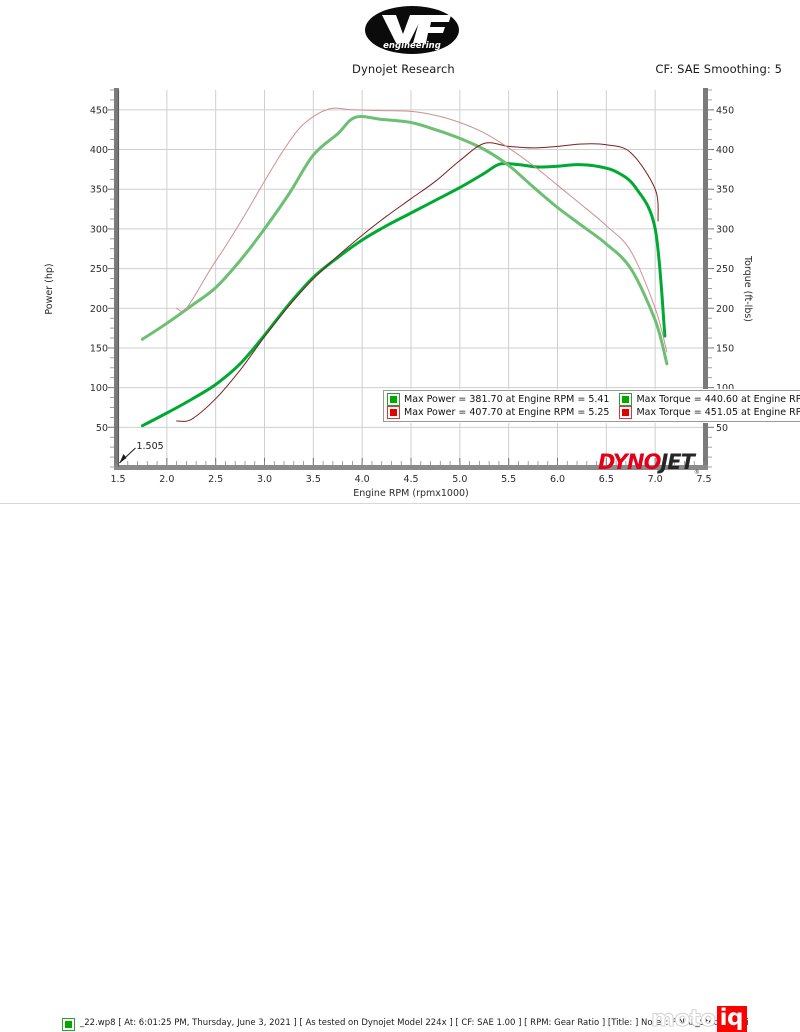  Describe the element at coordinates (393, 412) in the screenshot. I see `legend-swatch-red-power` at that location.